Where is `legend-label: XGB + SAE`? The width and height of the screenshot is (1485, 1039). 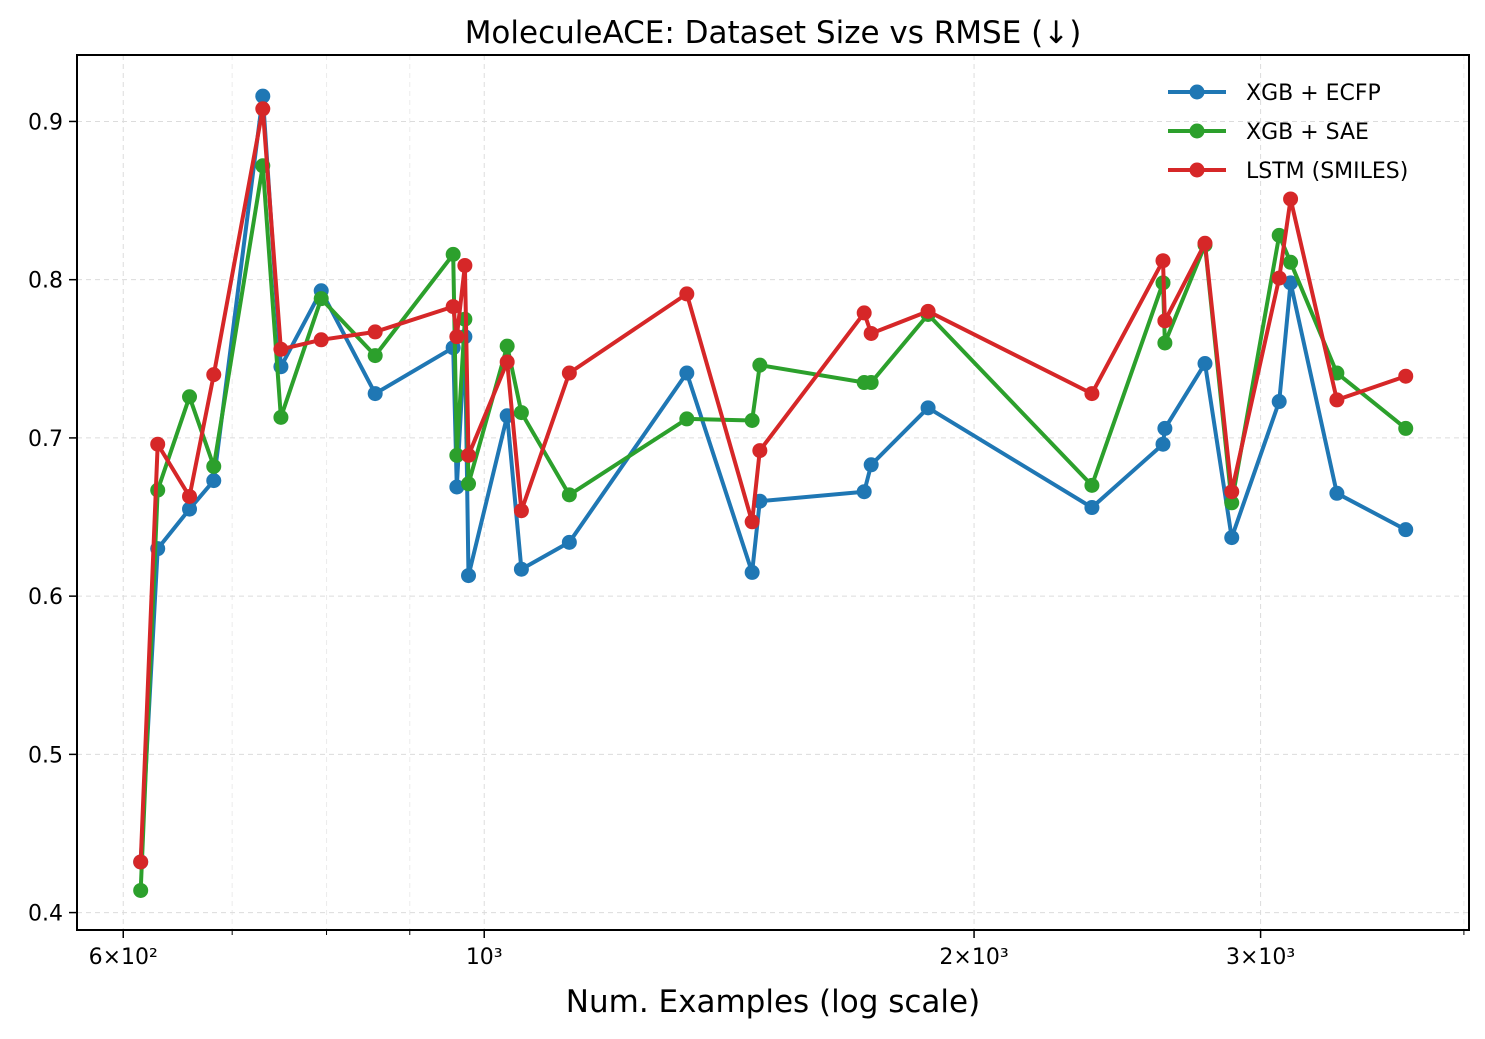
legend-label: XGB + SAE is located at coordinates (1307, 132).